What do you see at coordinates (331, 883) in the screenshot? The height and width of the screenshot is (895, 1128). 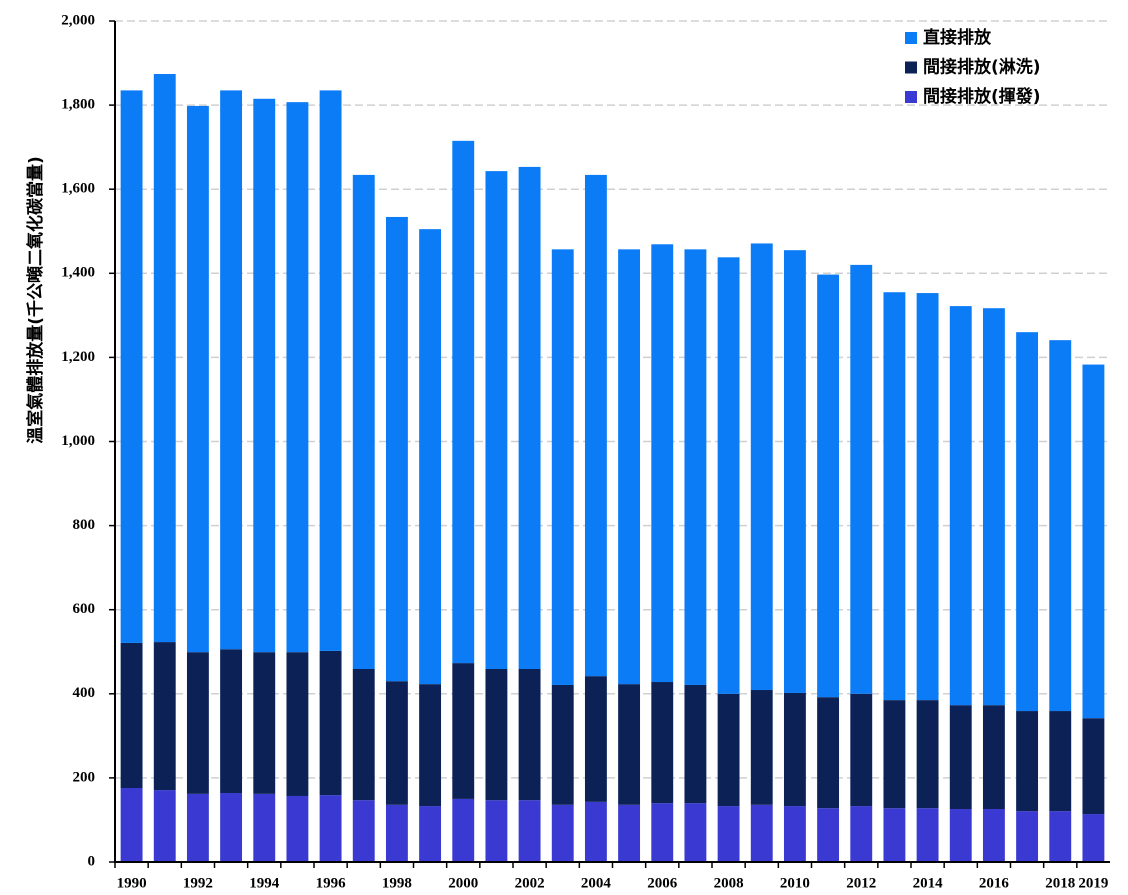 I see `x-tick-label: 1996` at bounding box center [331, 883].